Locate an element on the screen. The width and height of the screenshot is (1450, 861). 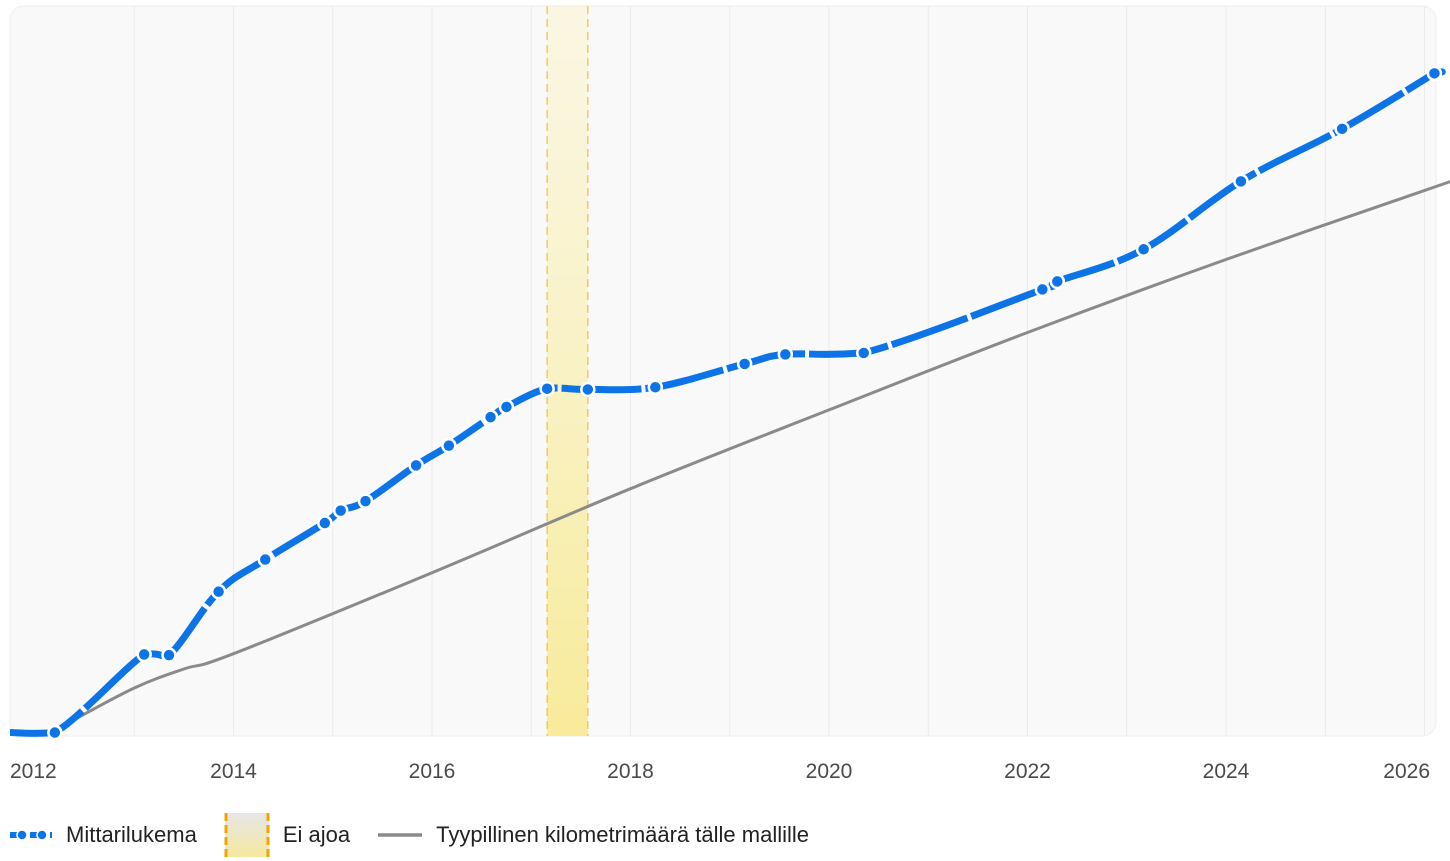
x-tick-label-2026: 2026 is located at coordinates (1406, 771).